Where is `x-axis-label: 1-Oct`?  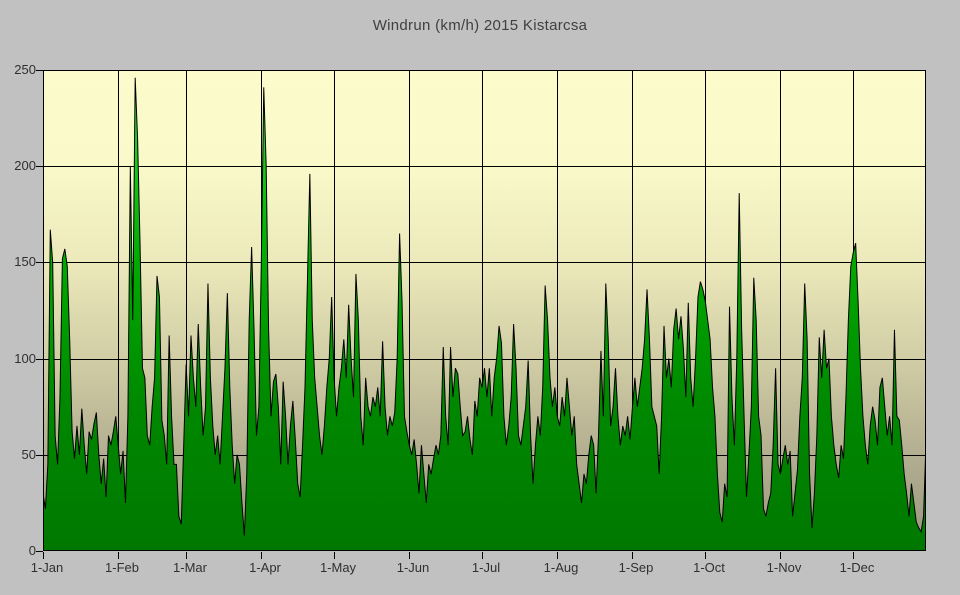 x-axis-label: 1-Oct is located at coordinates (709, 567).